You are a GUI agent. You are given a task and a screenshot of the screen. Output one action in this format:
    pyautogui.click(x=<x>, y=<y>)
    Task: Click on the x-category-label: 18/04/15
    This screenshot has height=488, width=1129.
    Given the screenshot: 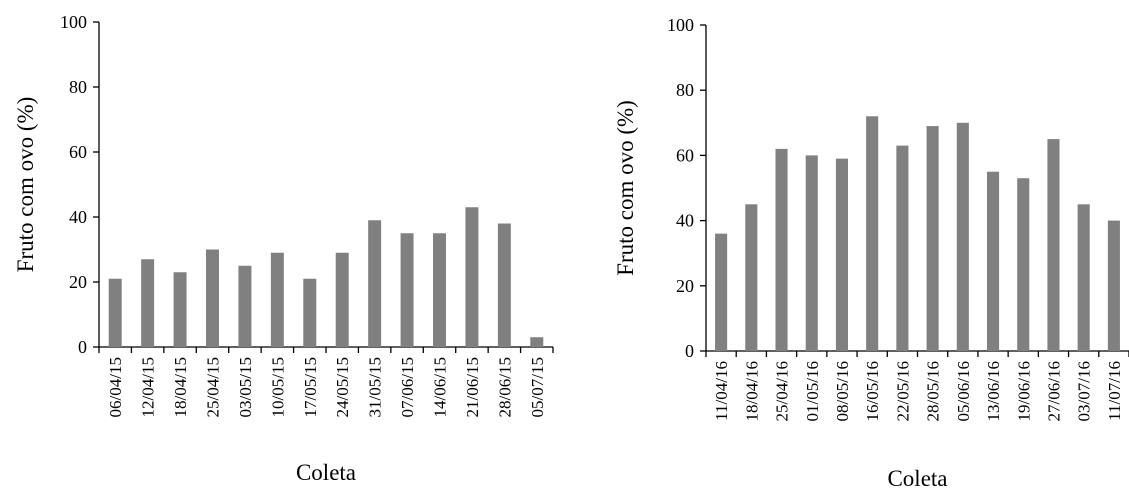 What is the action you would take?
    pyautogui.click(x=180, y=387)
    